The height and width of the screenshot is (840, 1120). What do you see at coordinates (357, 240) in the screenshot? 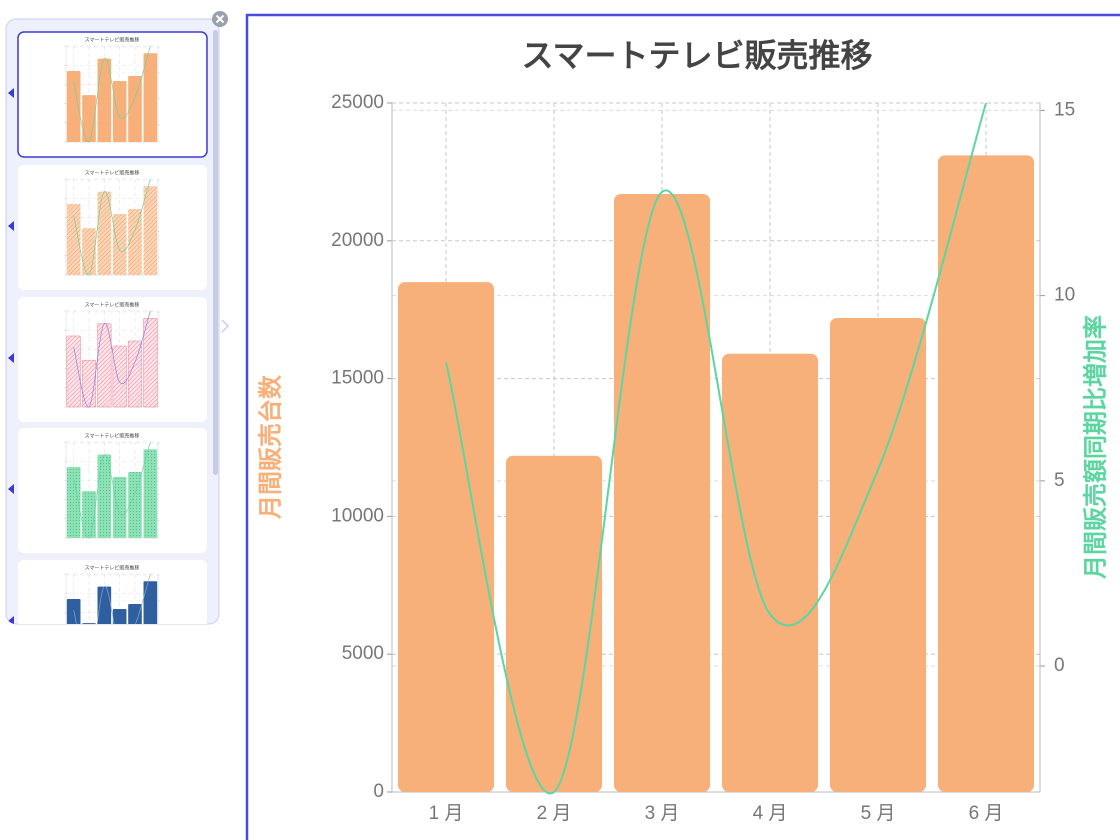
I see `y-tick-label: 20000` at bounding box center [357, 240].